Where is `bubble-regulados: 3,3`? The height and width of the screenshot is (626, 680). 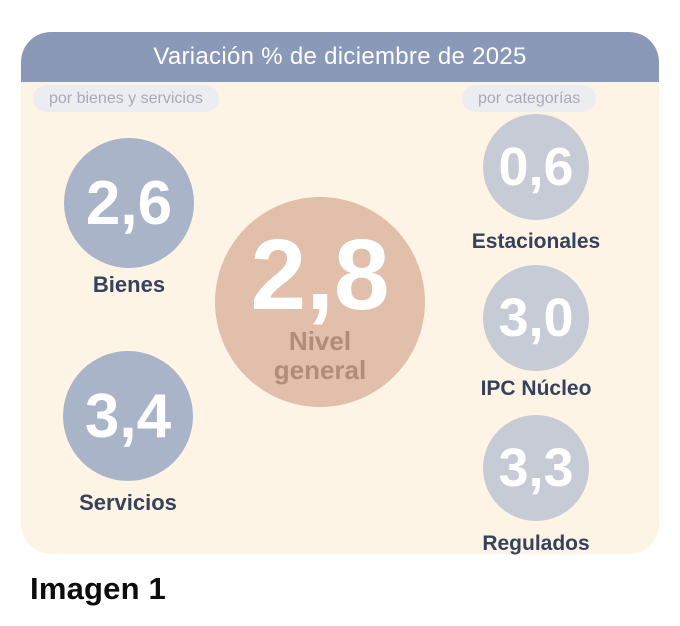 bubble-regulados: 3,3 is located at coordinates (536, 468).